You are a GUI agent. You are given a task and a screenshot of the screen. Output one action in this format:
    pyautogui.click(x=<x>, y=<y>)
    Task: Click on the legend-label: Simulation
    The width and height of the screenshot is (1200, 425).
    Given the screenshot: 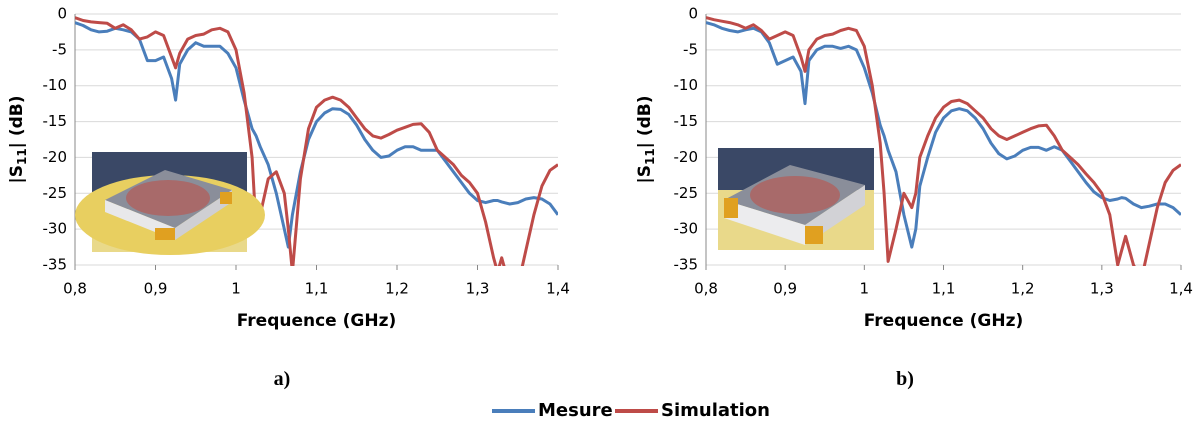 What is the action you would take?
    pyautogui.click(x=715, y=410)
    